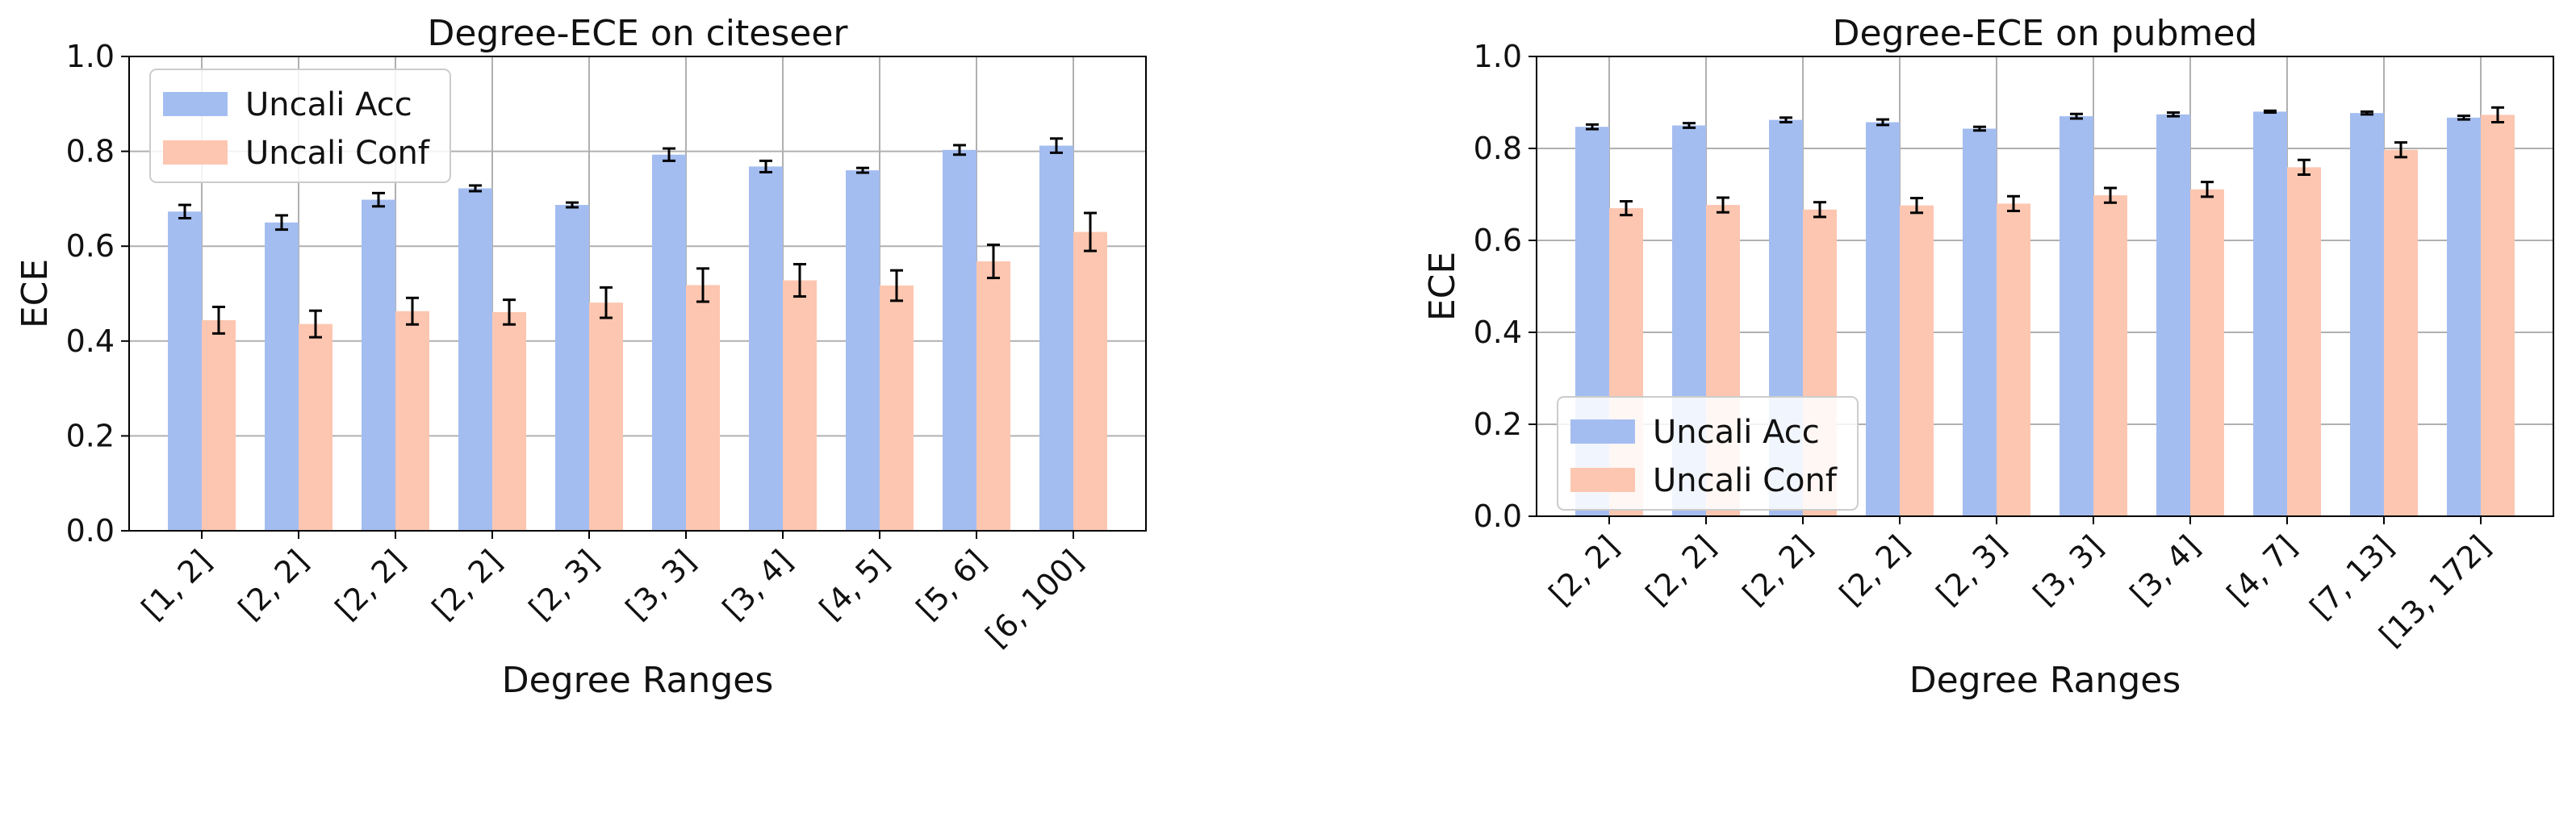 Image resolution: width=2576 pixels, height=826 pixels. Describe the element at coordinates (1442, 286) in the screenshot. I see `y-axis-label: ECE` at that location.